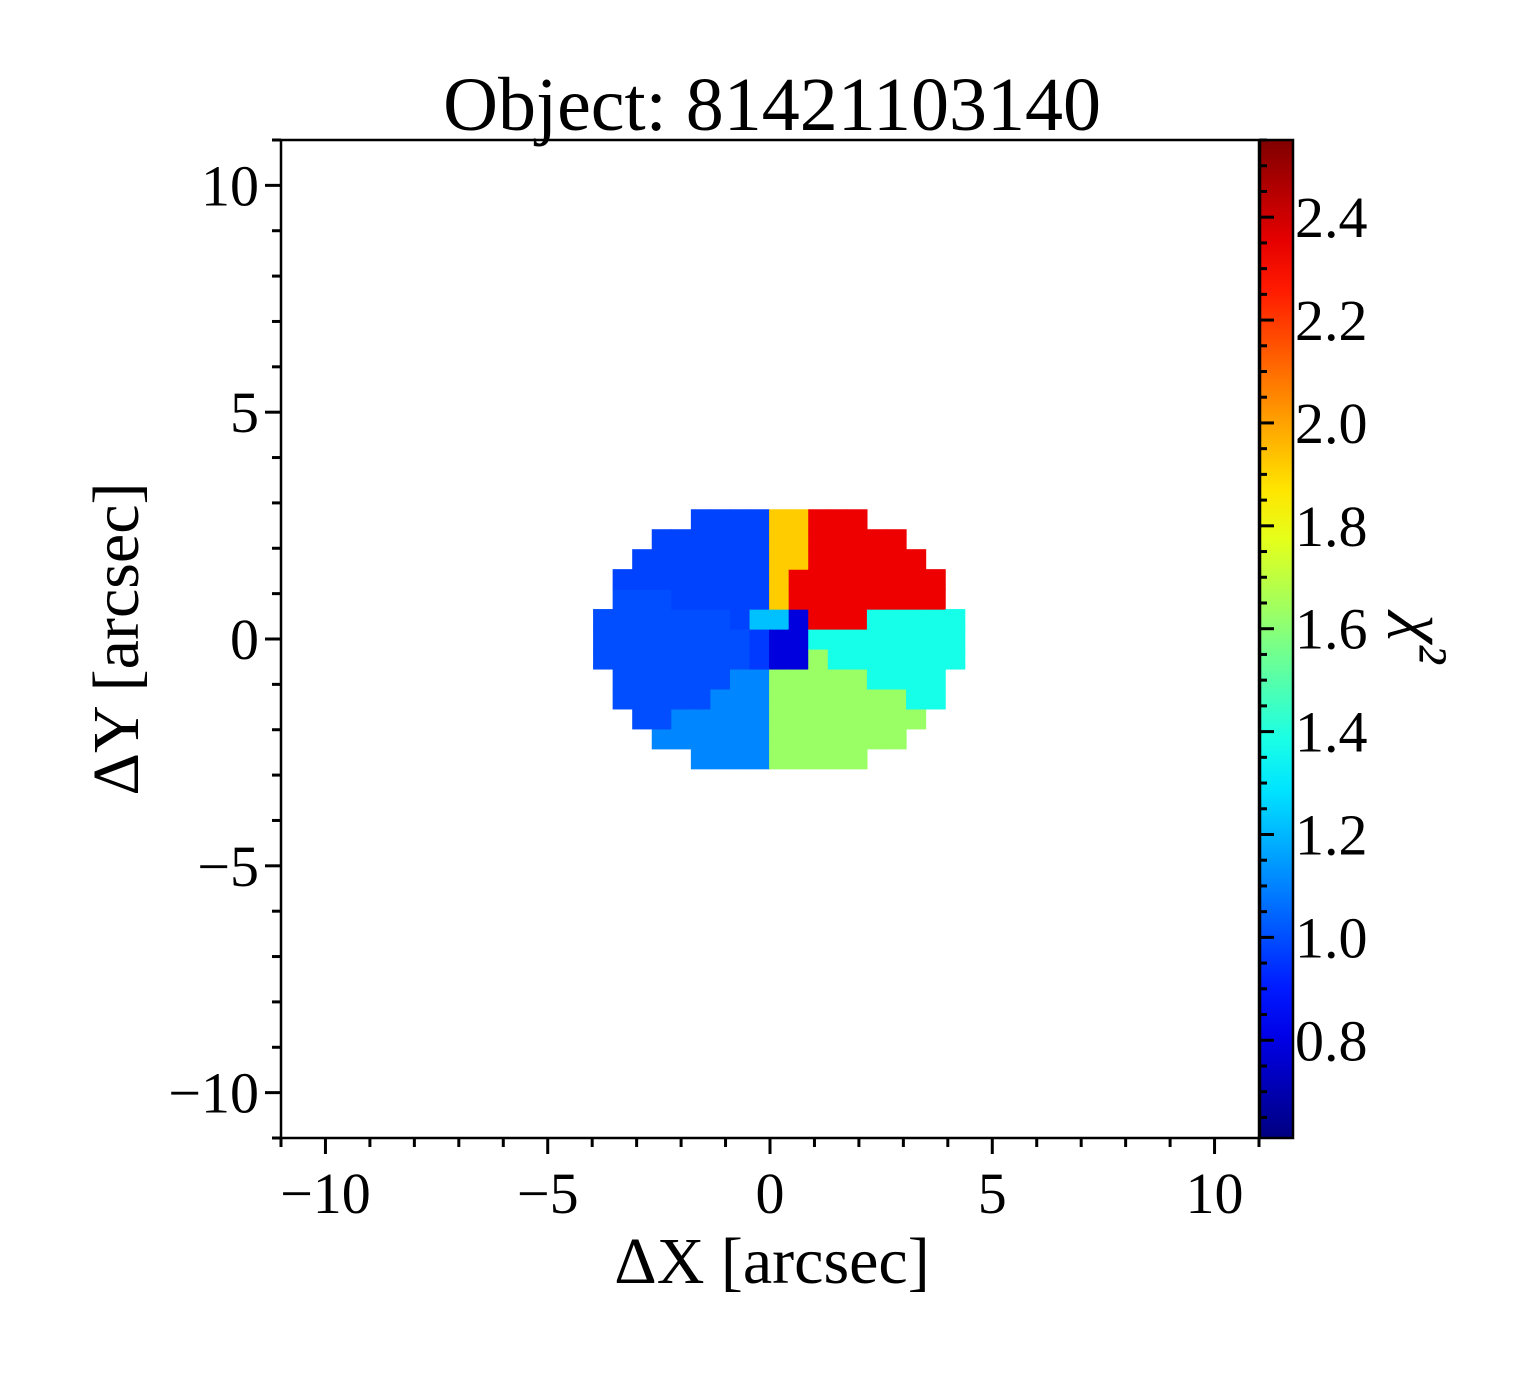 The width and height of the screenshot is (1540, 1375). Describe the element at coordinates (779, 639) in the screenshot. I see `heatmap-pixels` at that location.